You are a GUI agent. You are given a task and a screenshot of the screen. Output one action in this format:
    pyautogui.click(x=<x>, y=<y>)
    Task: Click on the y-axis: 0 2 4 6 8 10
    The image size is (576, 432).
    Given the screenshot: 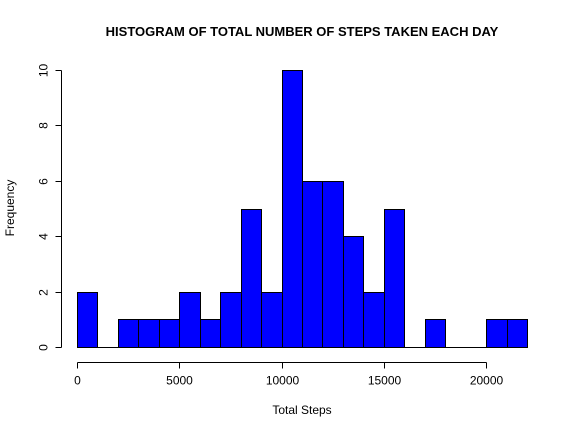 What is the action you would take?
    pyautogui.click(x=49, y=207)
    